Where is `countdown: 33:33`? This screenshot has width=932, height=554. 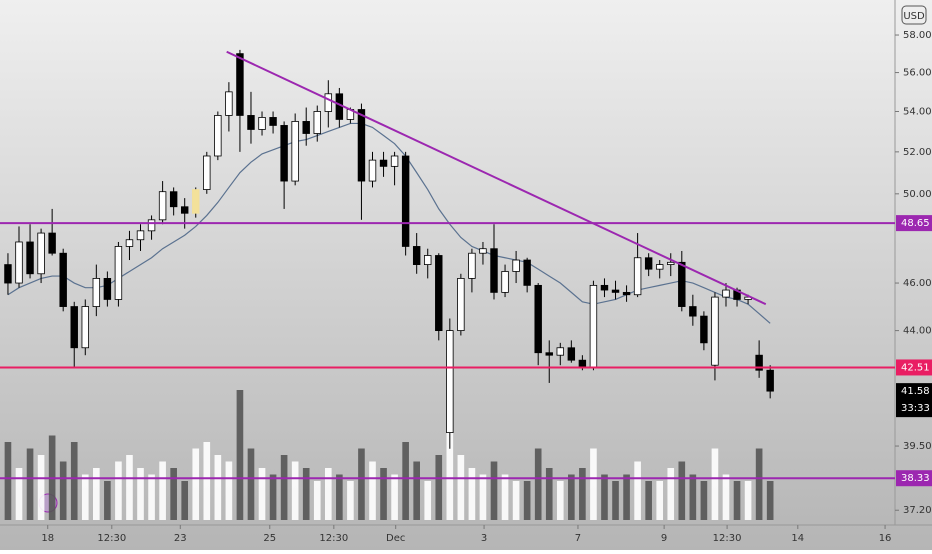
countdown: 33:33 is located at coordinates (915, 408).